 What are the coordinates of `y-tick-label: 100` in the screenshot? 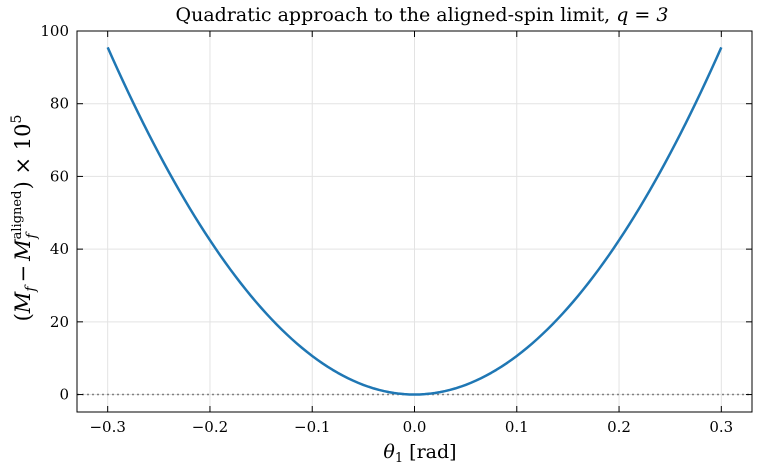 It's located at (54, 31).